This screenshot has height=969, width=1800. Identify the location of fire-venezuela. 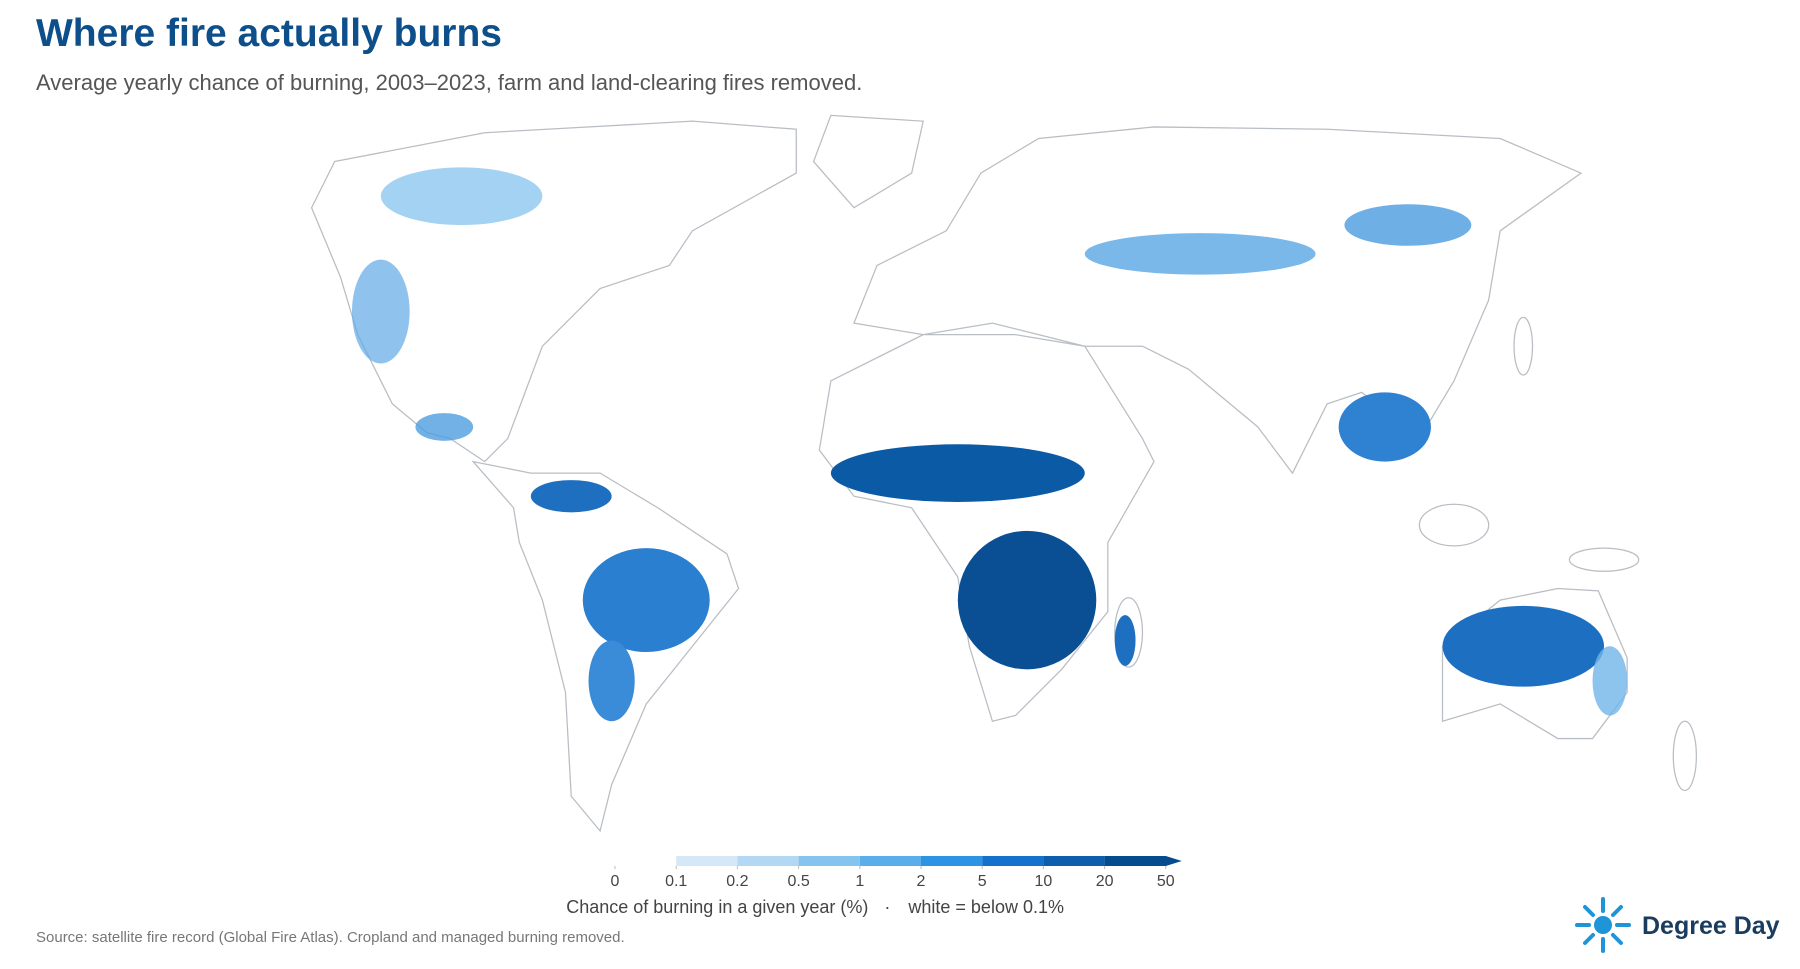
(571, 496).